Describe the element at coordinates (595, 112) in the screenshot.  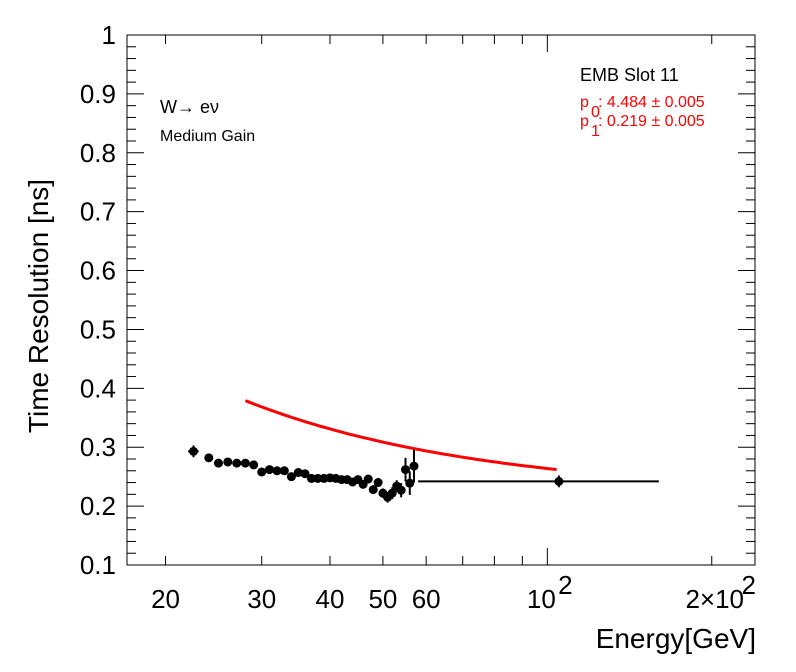
I see `svg-text: 0` at that location.